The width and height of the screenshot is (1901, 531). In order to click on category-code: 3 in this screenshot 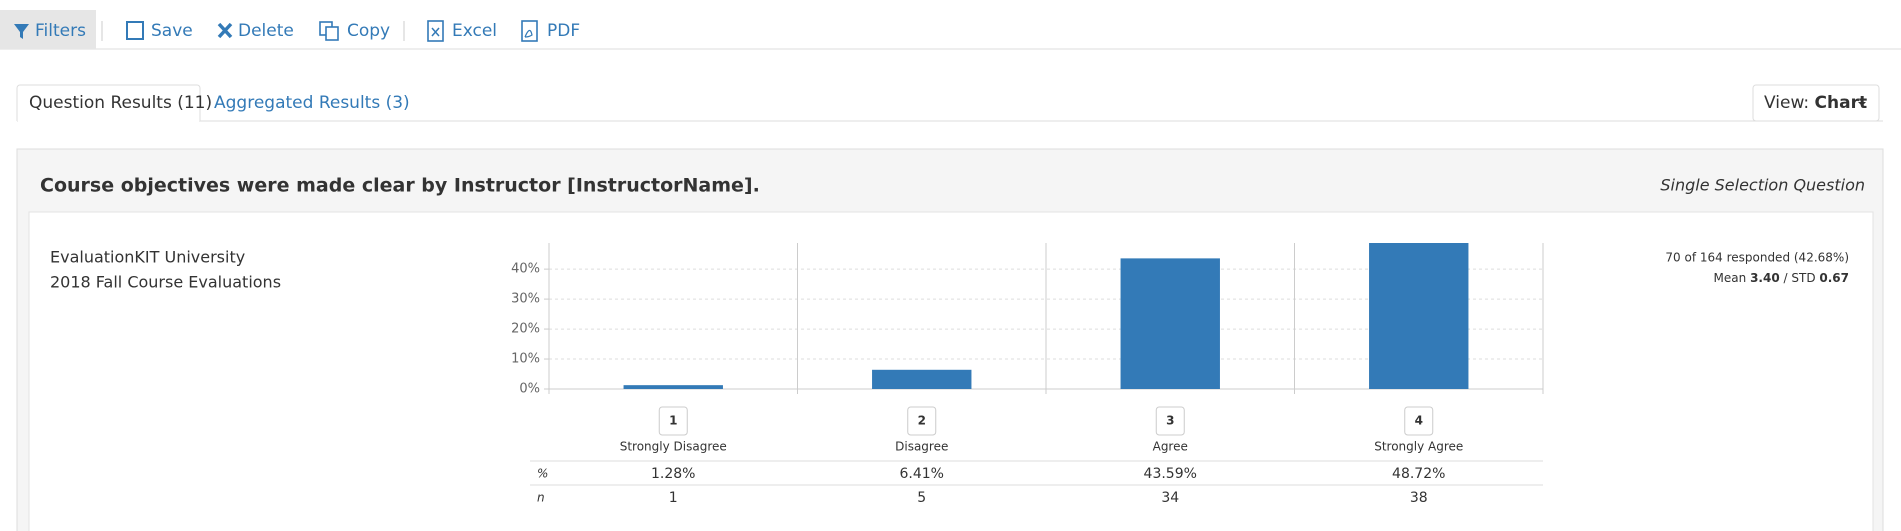, I will do `click(1170, 421)`.